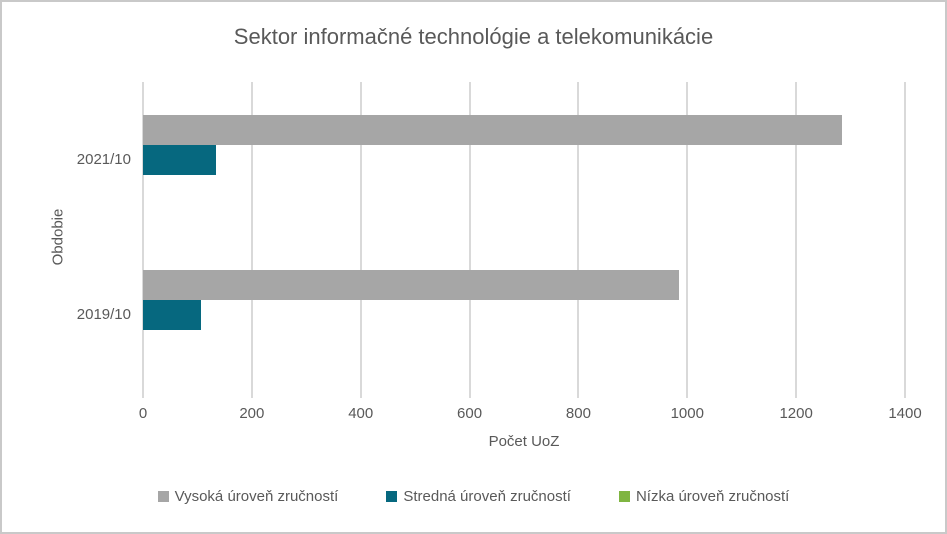  I want to click on x-tick-label: 400, so click(361, 413).